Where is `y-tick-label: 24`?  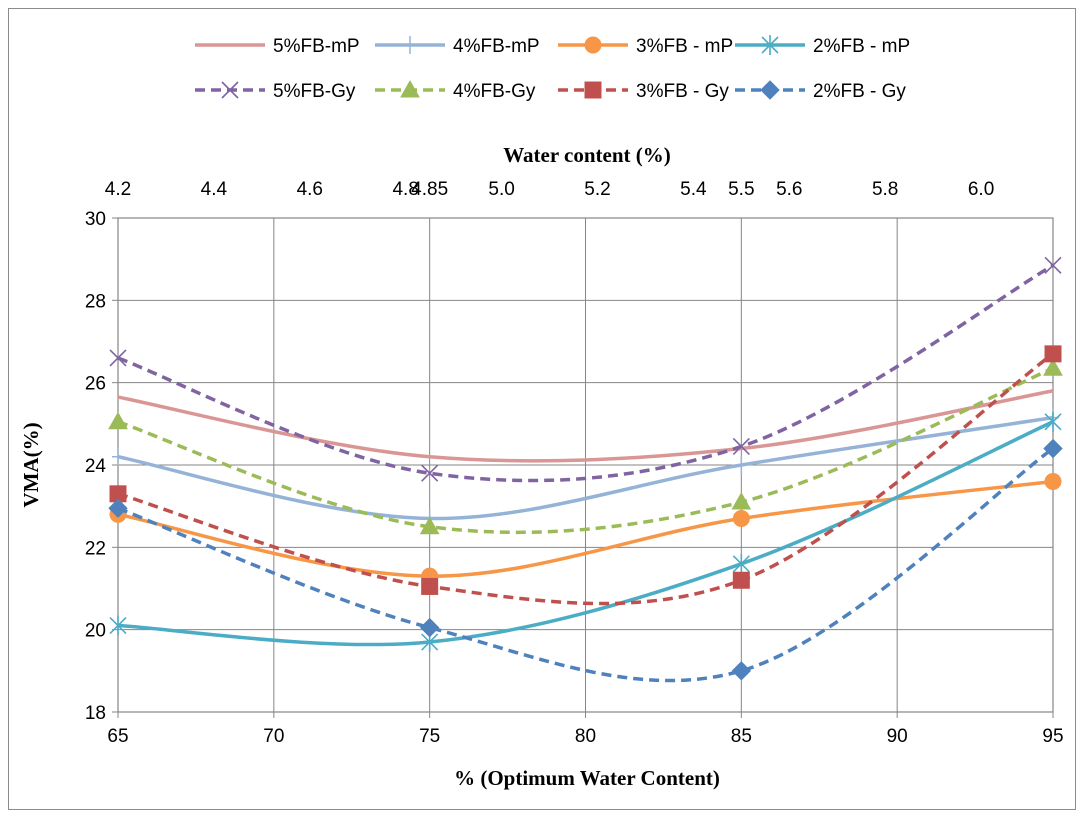 y-tick-label: 24 is located at coordinates (96, 466).